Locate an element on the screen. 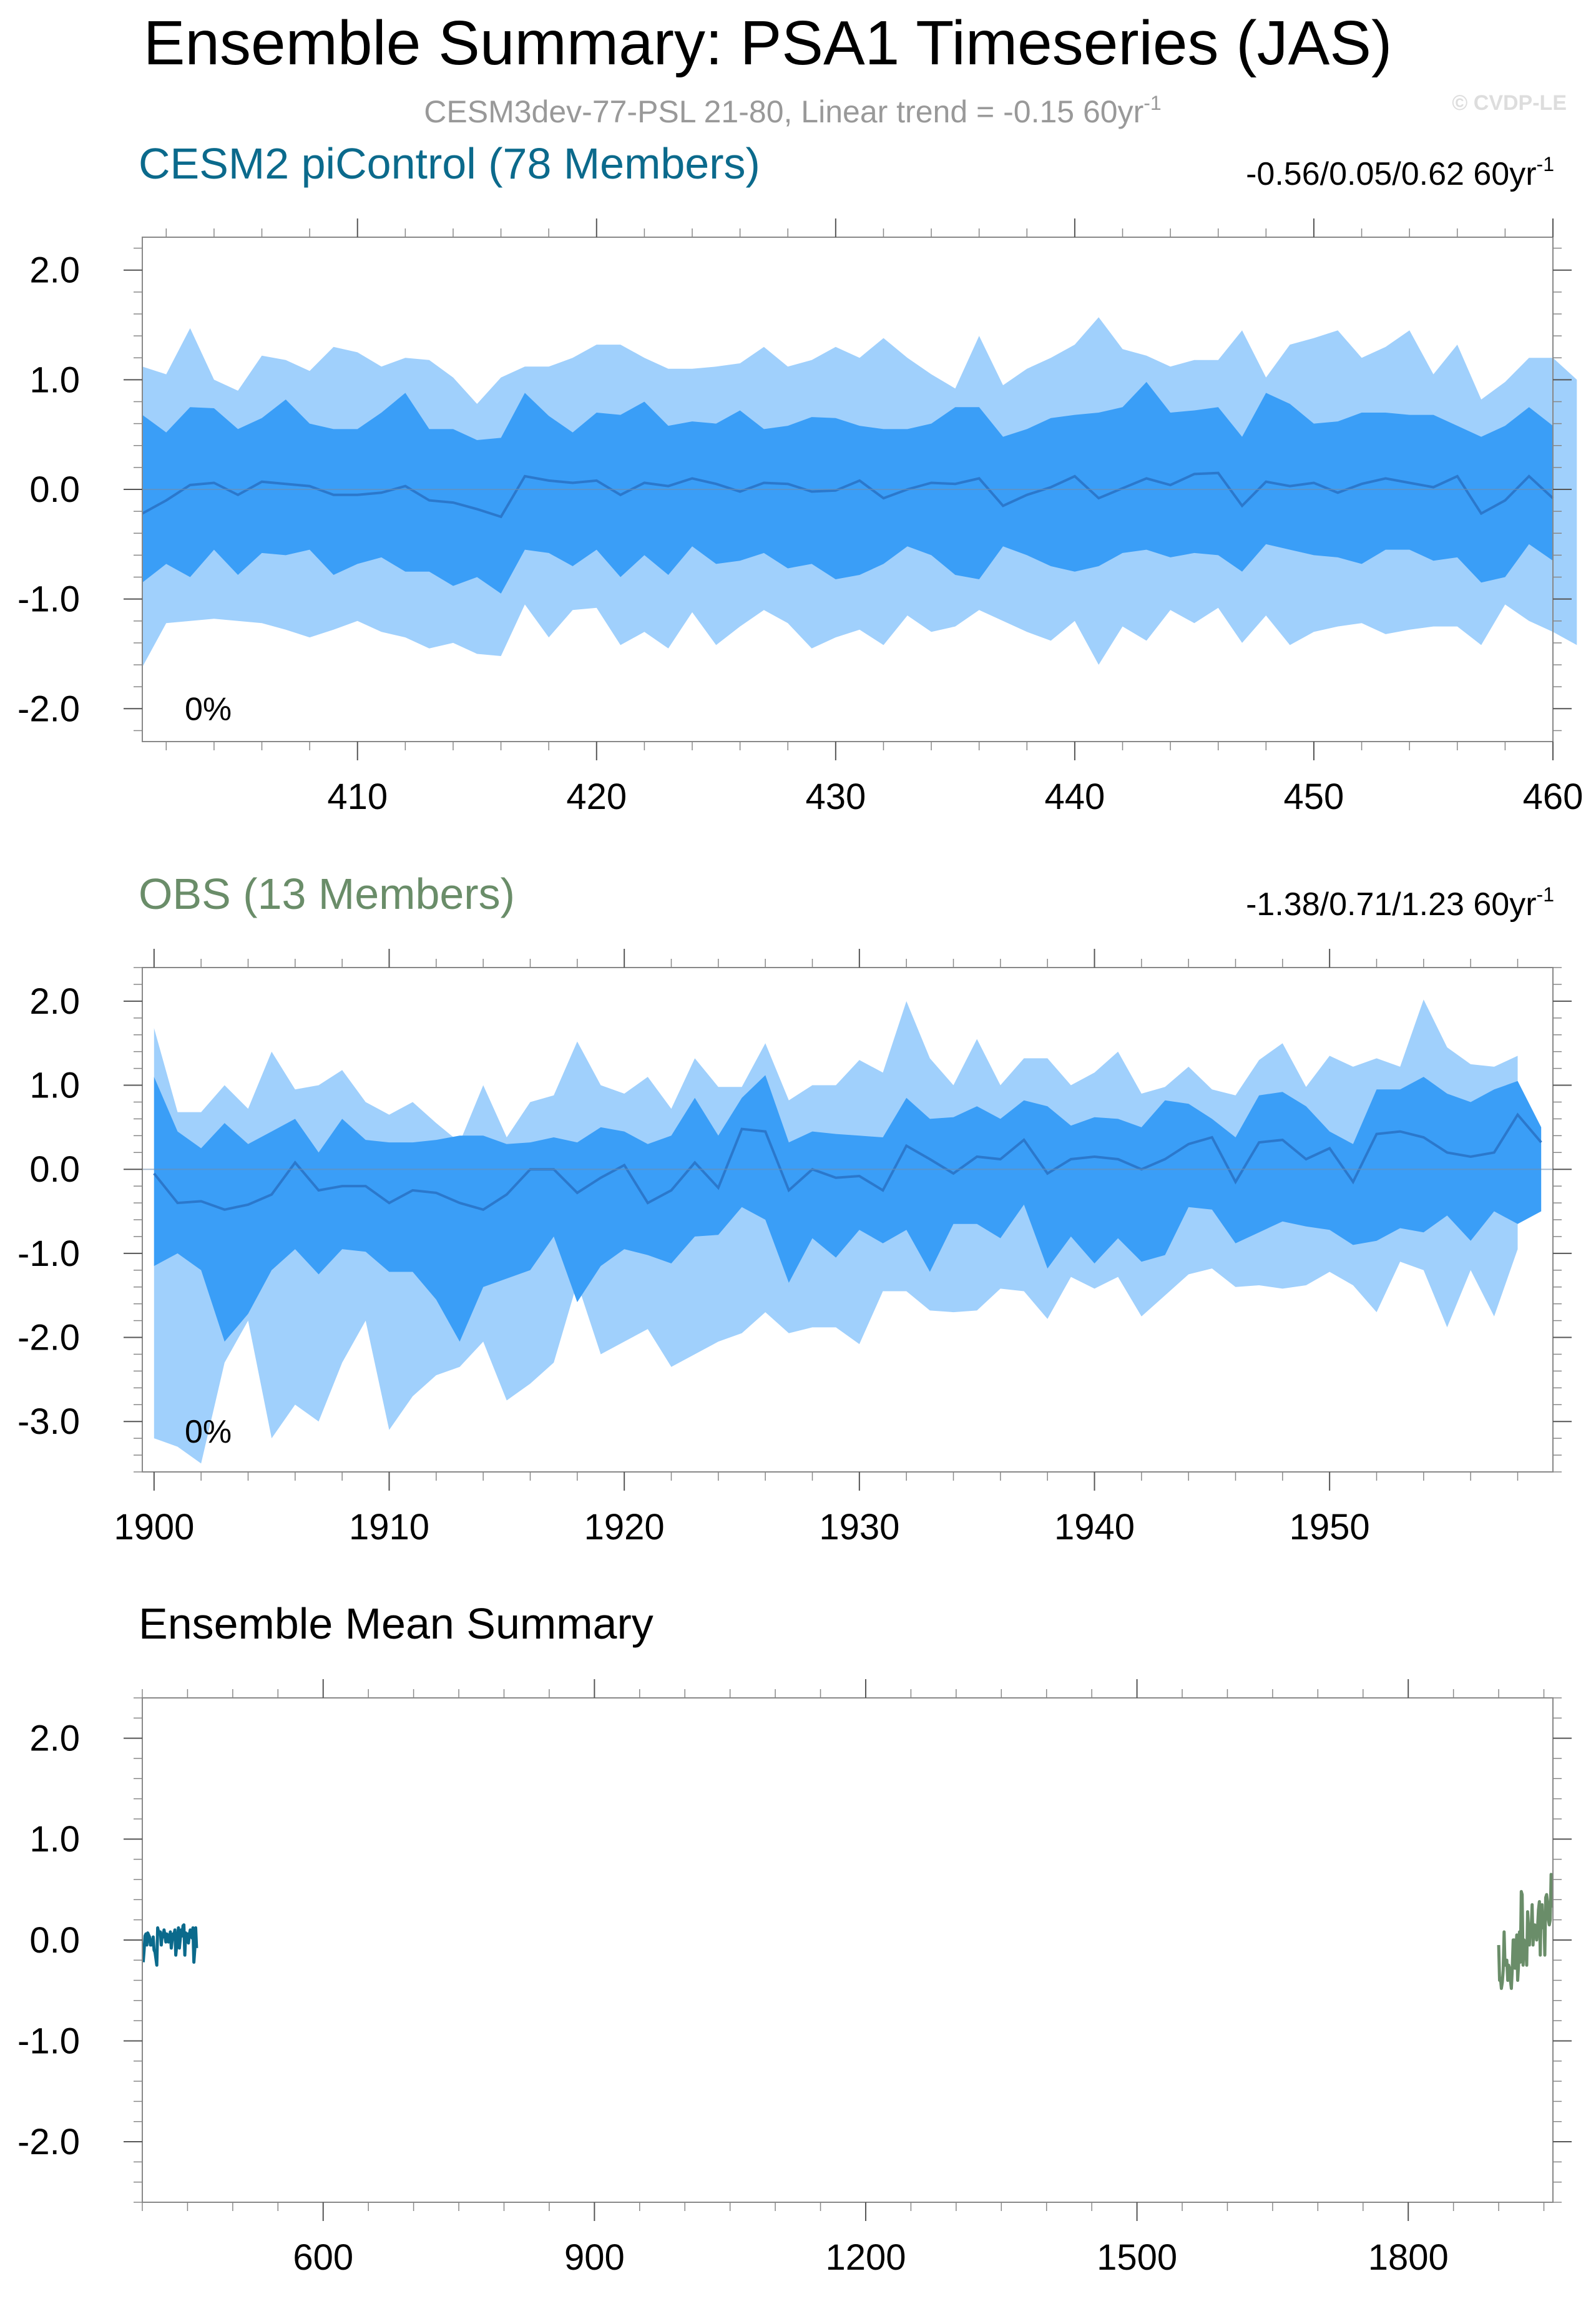 The image size is (1596, 2314). model-y-tick-label: -2.0 is located at coordinates (48, 709).